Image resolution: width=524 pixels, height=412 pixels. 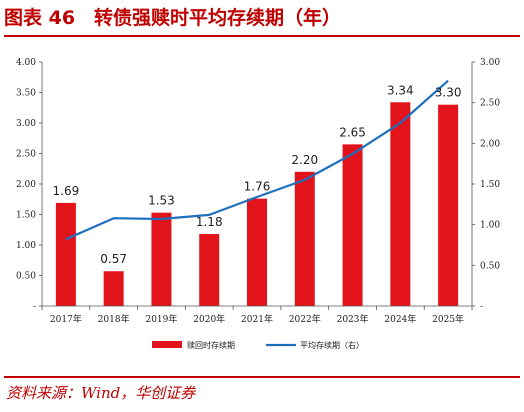 What do you see at coordinates (161, 319) in the screenshot?
I see `x-tick-label: 2019年` at bounding box center [161, 319].